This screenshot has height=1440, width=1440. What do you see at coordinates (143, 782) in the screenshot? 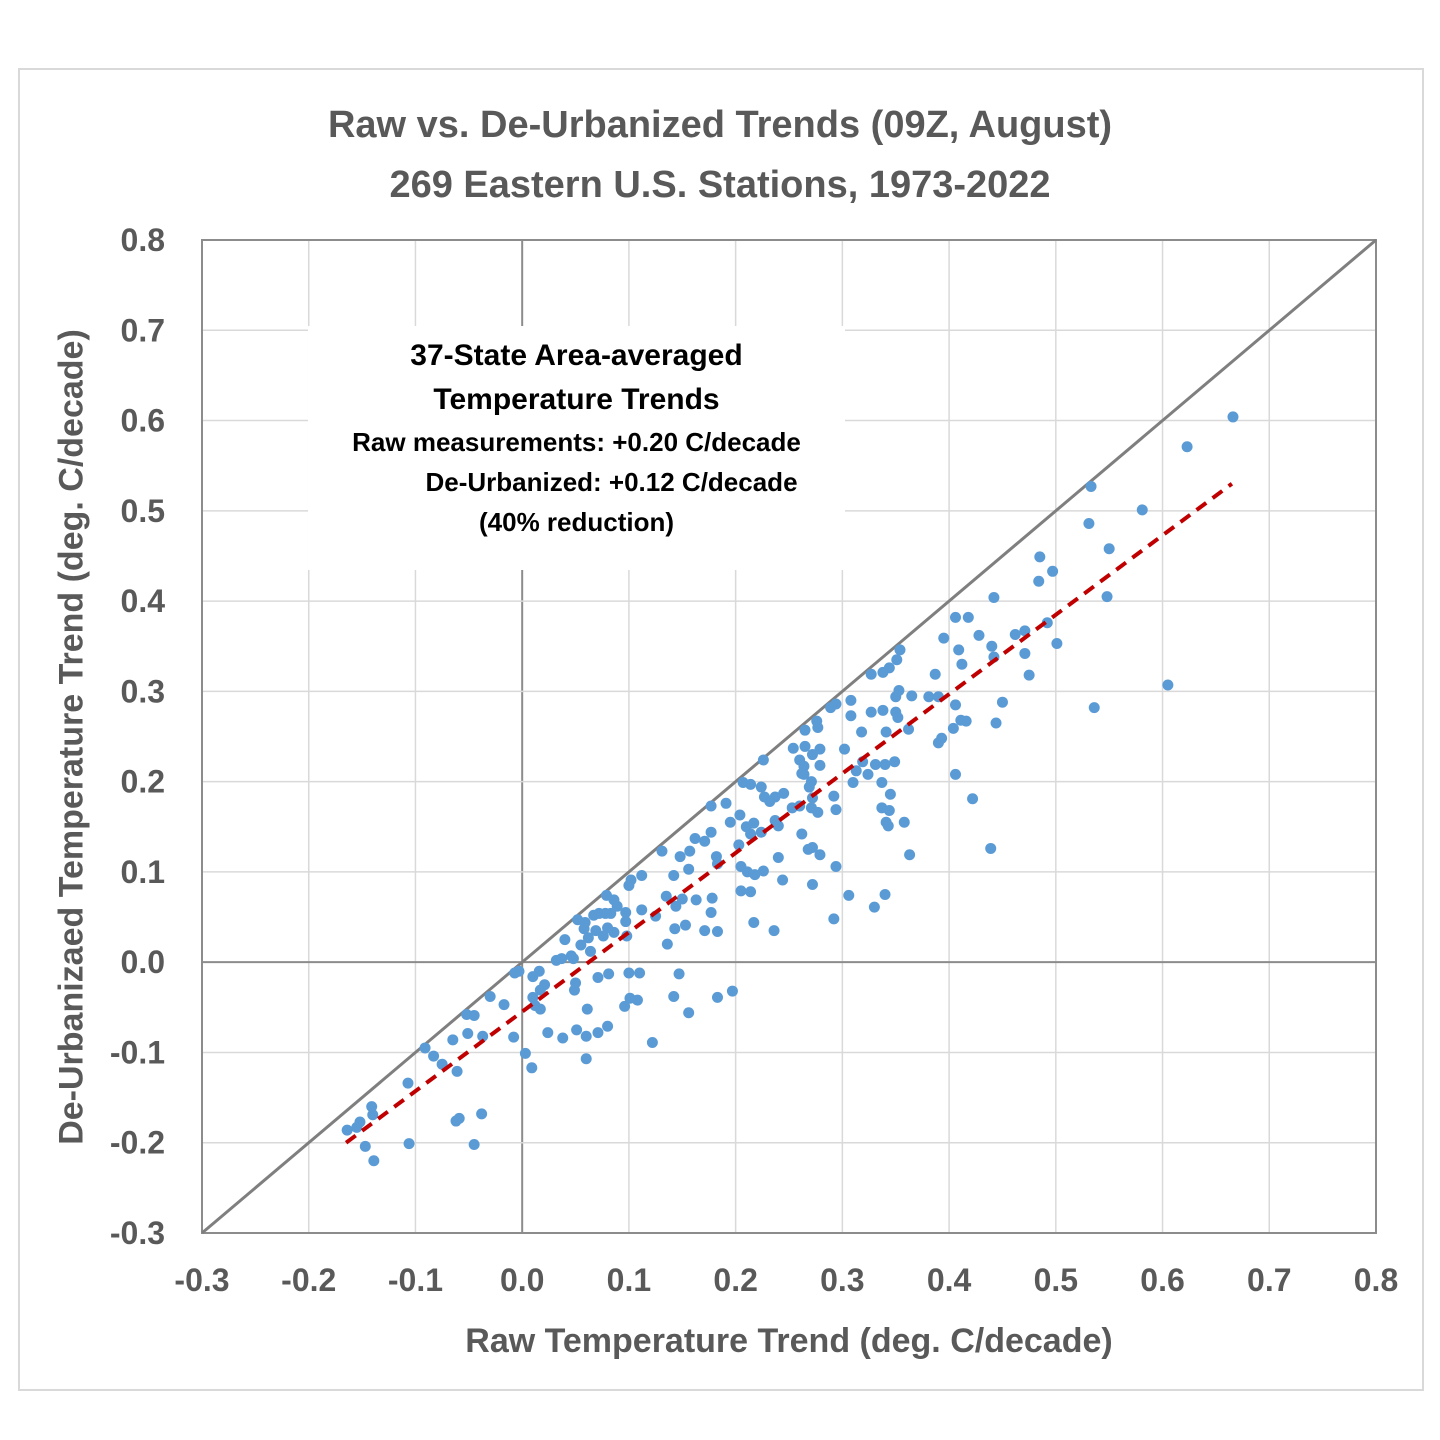
I see `y-tick-label: 0.2` at bounding box center [143, 782].